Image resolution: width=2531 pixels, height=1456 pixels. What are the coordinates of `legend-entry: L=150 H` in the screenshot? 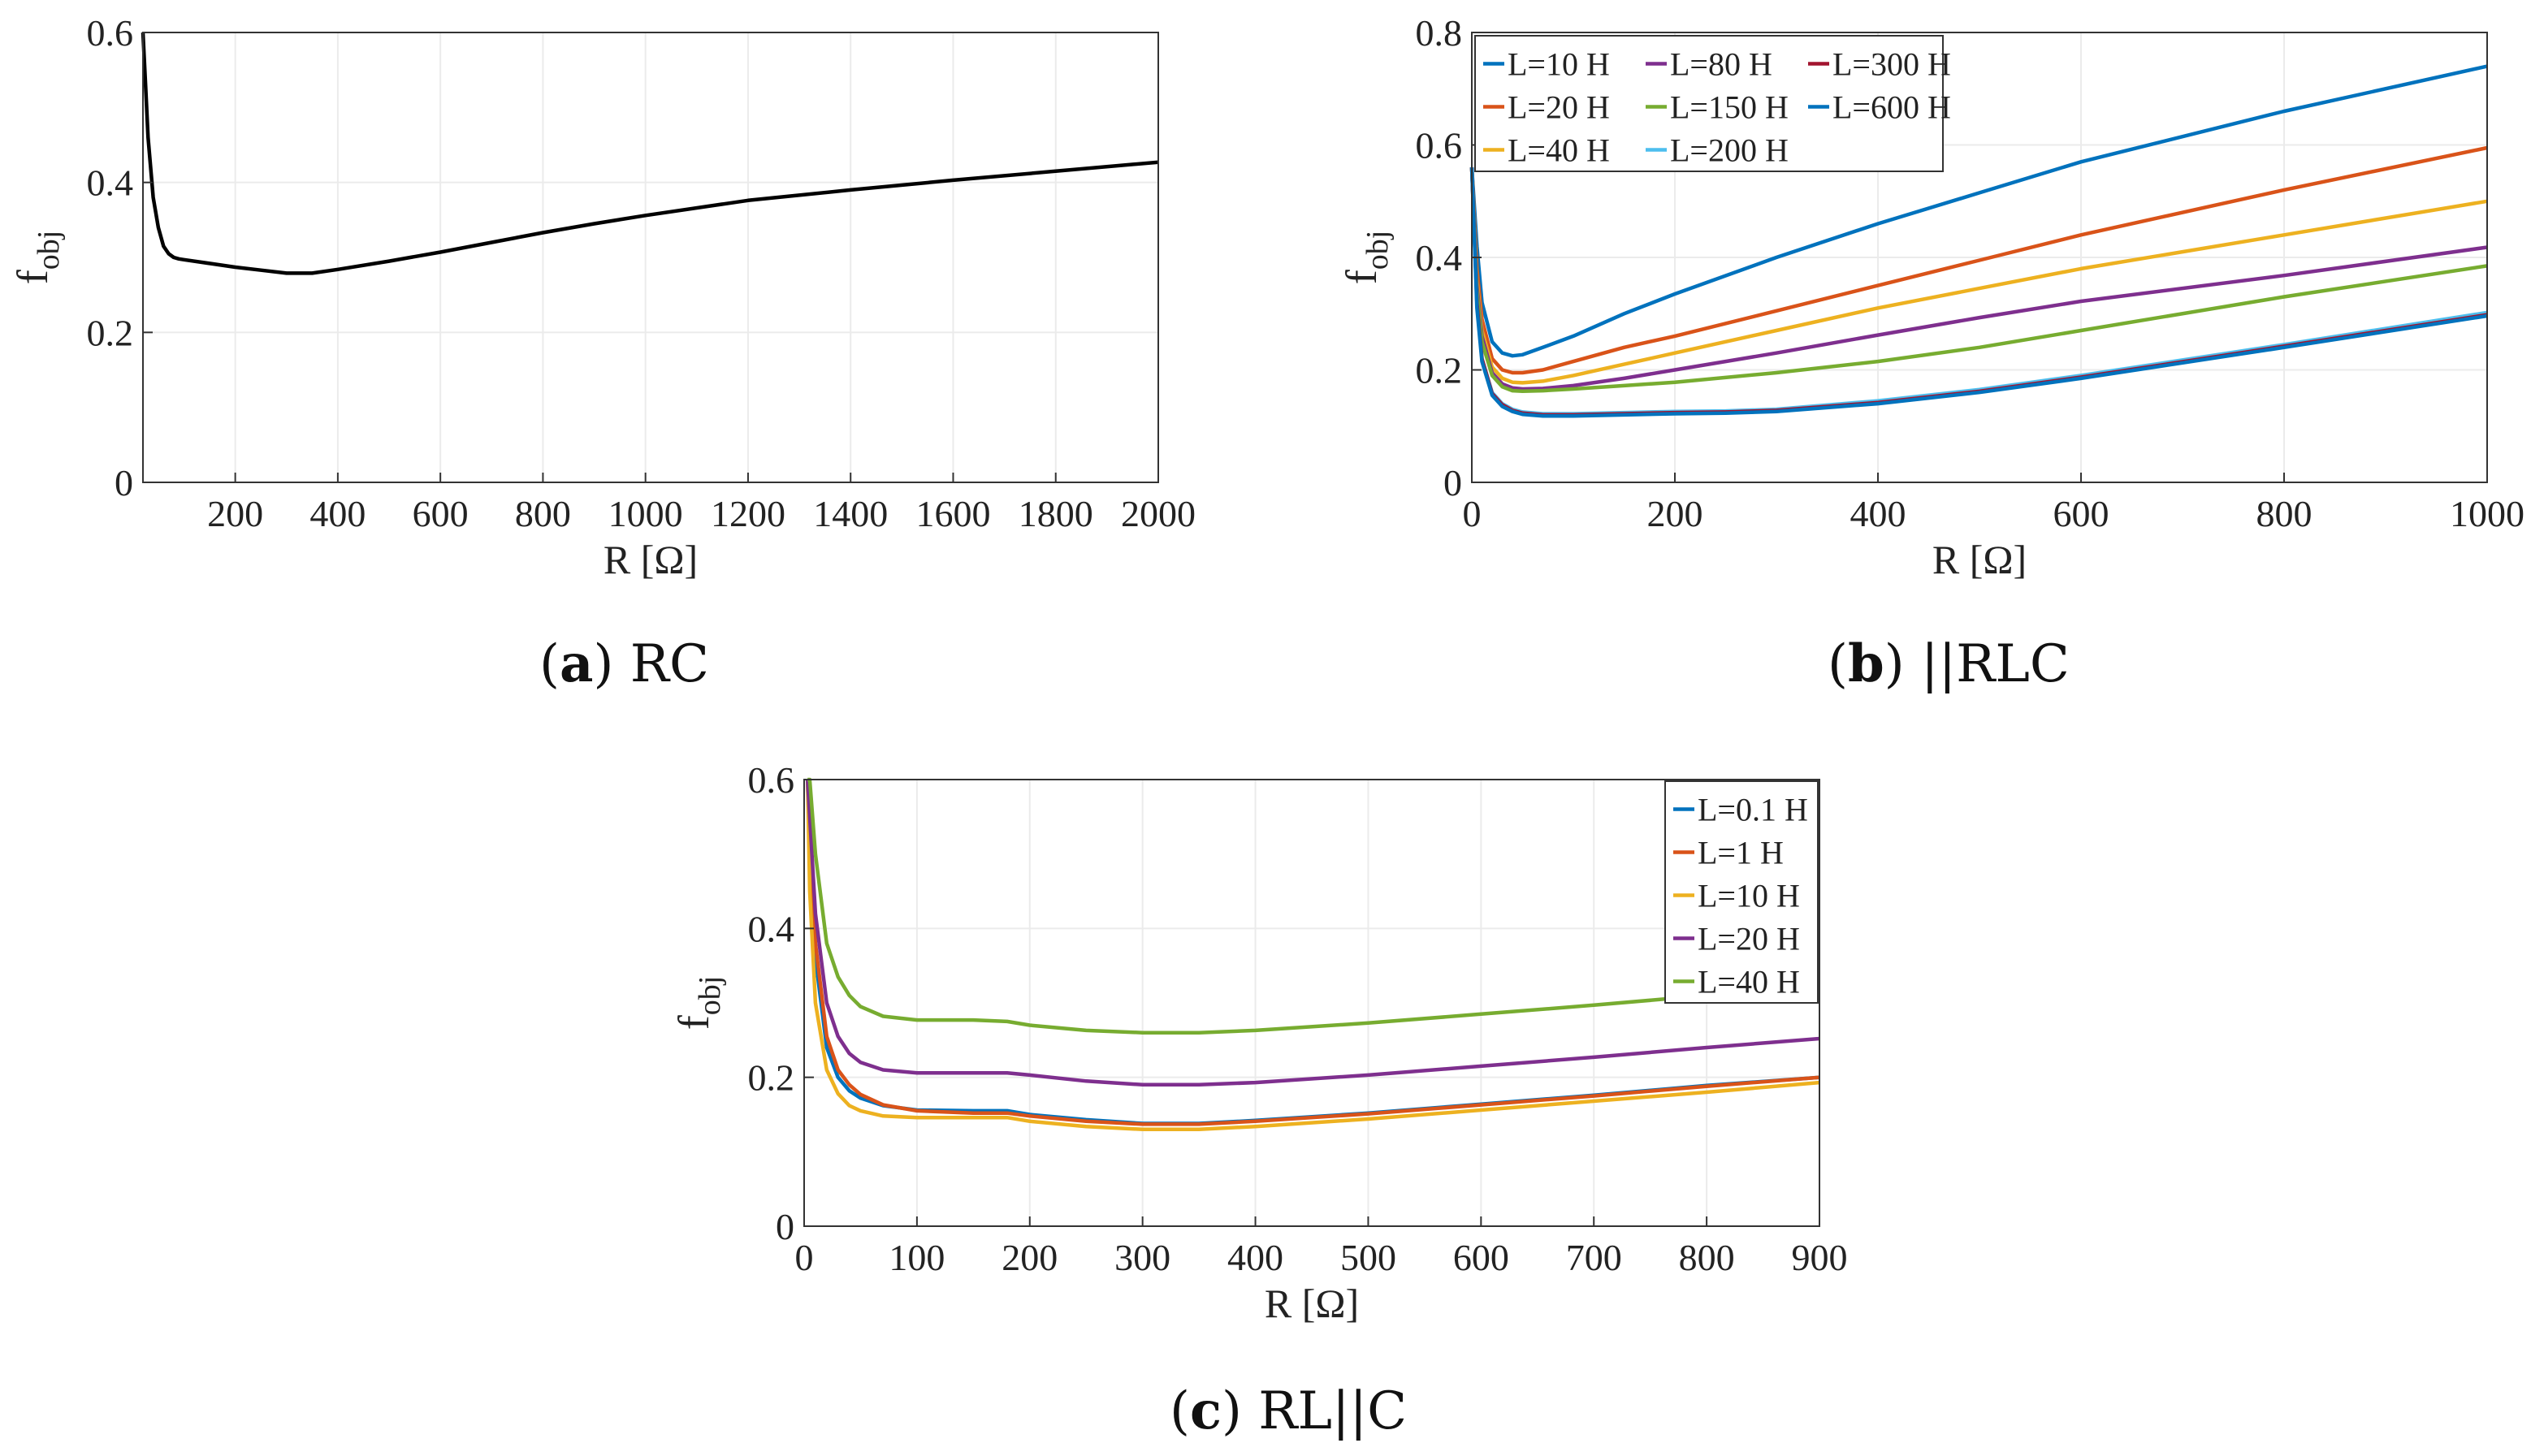 It's located at (1729, 108).